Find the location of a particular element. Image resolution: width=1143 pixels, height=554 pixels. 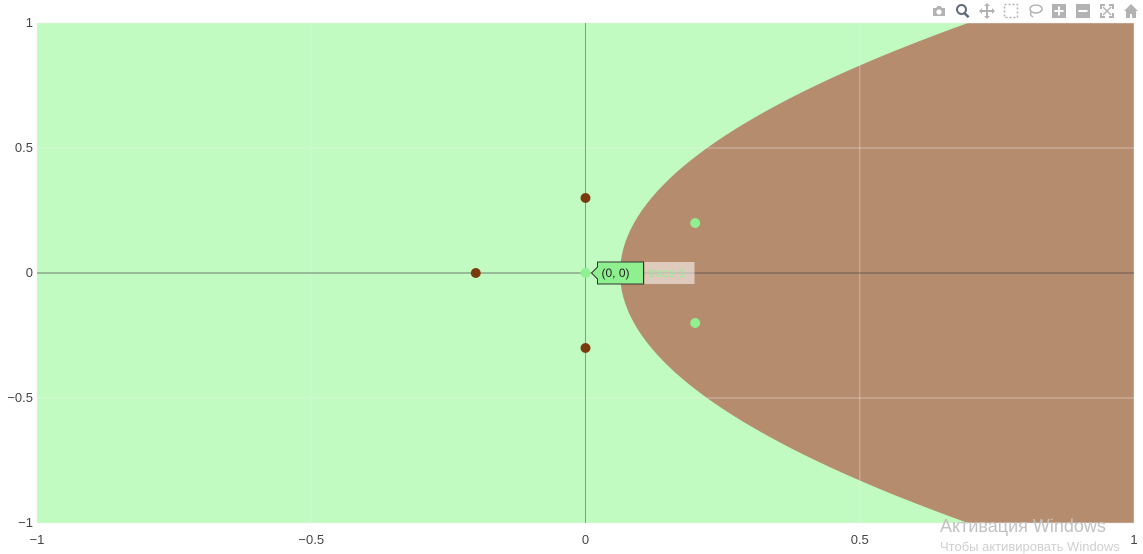

pan-icon is located at coordinates (987, 11).